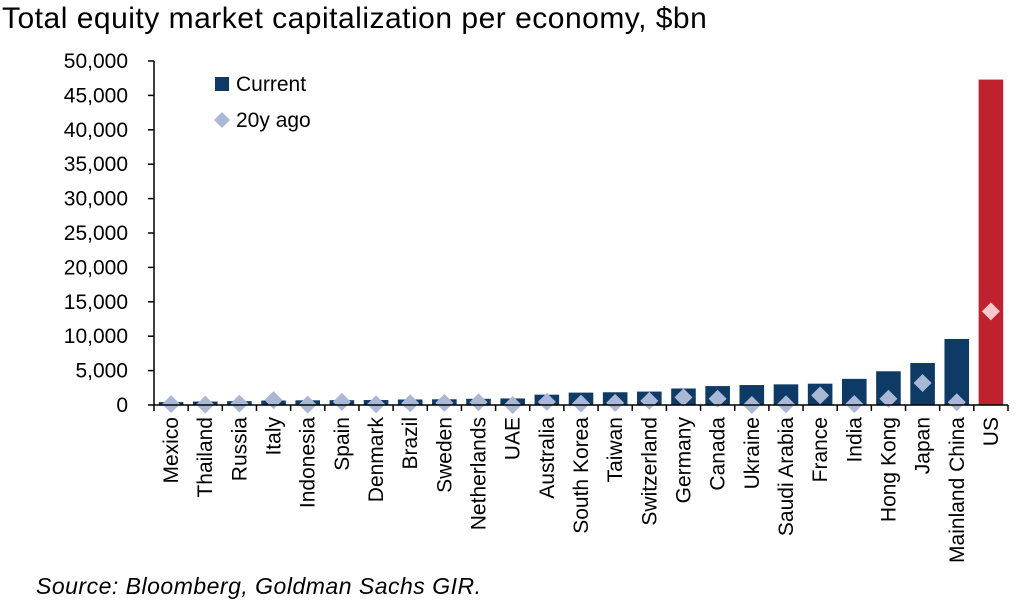 Image resolution: width=1024 pixels, height=604 pixels. What do you see at coordinates (615, 402) in the screenshot?
I see `marker-taiwan` at bounding box center [615, 402].